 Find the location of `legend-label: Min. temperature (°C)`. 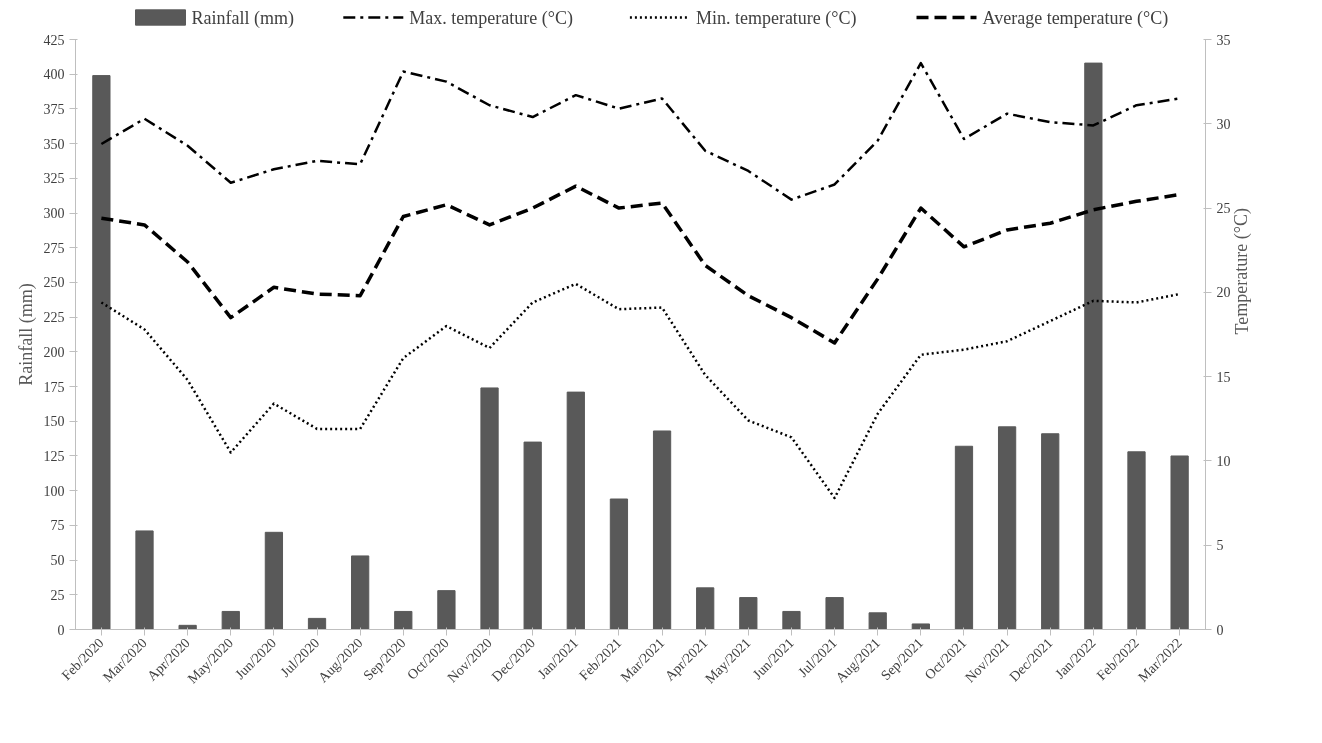

legend-label: Min. temperature (°C) is located at coordinates (776, 18).